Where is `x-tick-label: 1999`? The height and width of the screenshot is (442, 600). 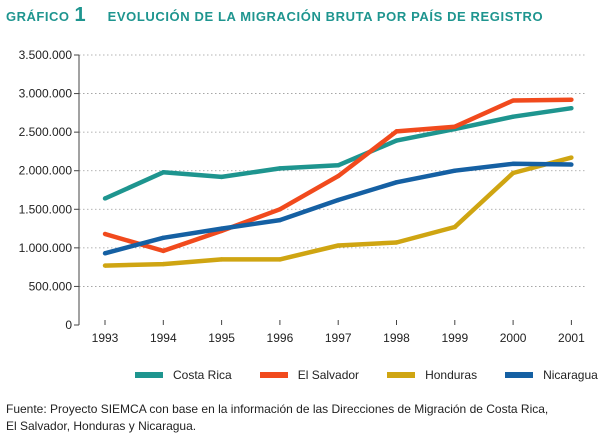
x-tick-label: 1999 is located at coordinates (454, 338).